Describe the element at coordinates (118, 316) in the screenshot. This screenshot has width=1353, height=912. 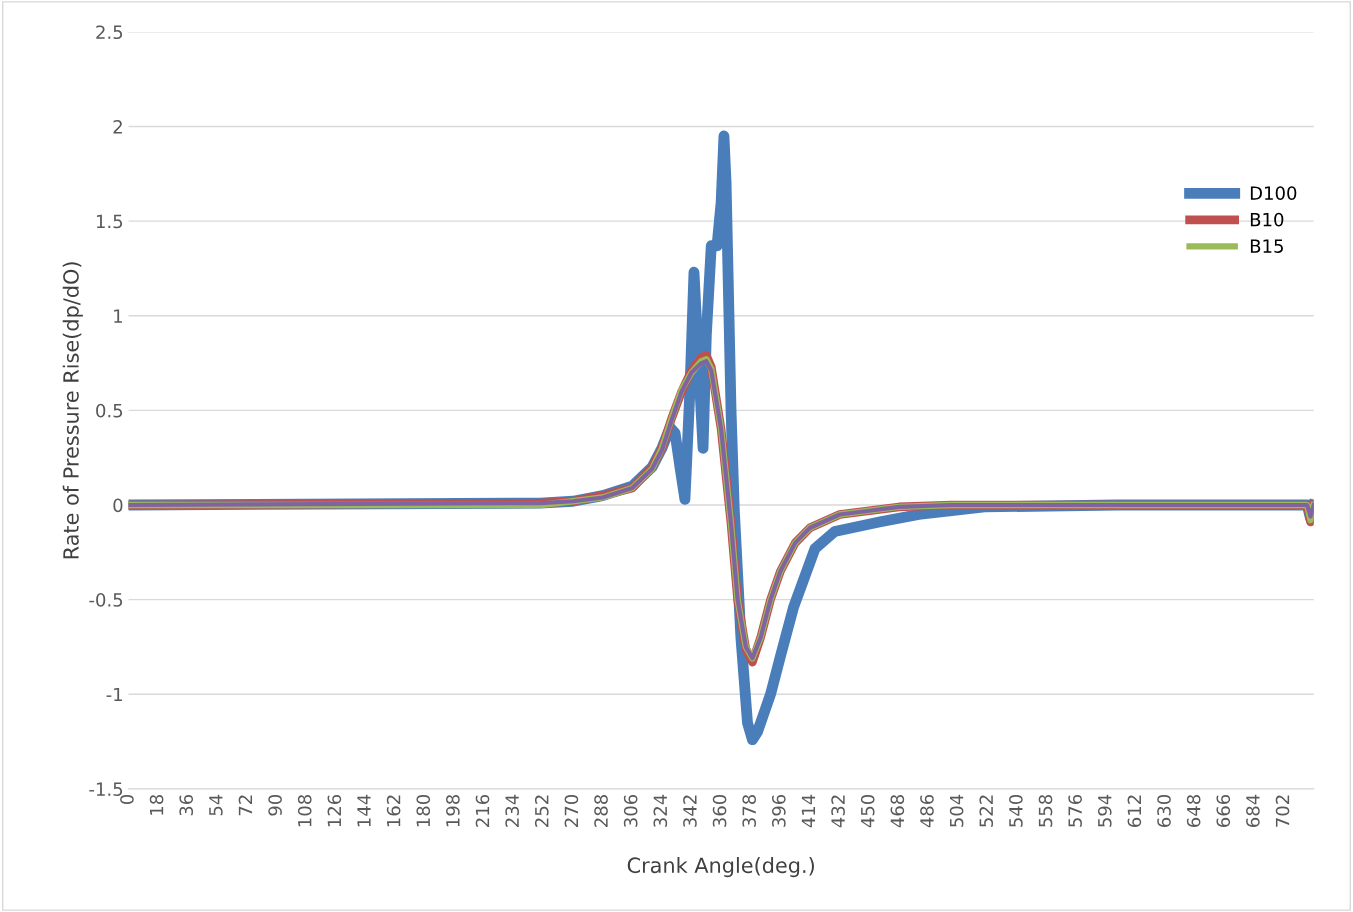
I see `y-tick-label: 1` at that location.